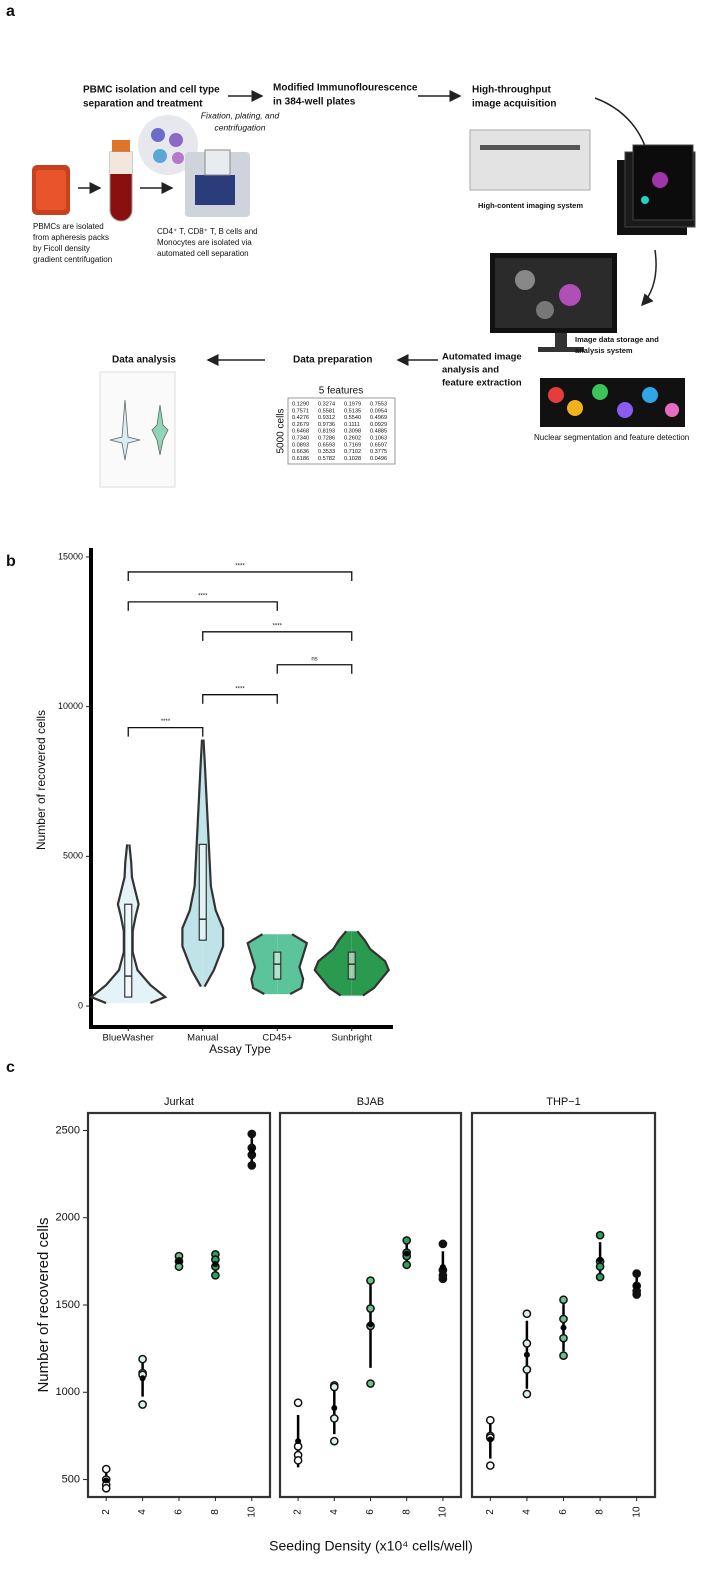 The width and height of the screenshot is (710, 1569). Describe the element at coordinates (240, 115) in the screenshot. I see `diagram-label: Fixation, plating, and` at that location.